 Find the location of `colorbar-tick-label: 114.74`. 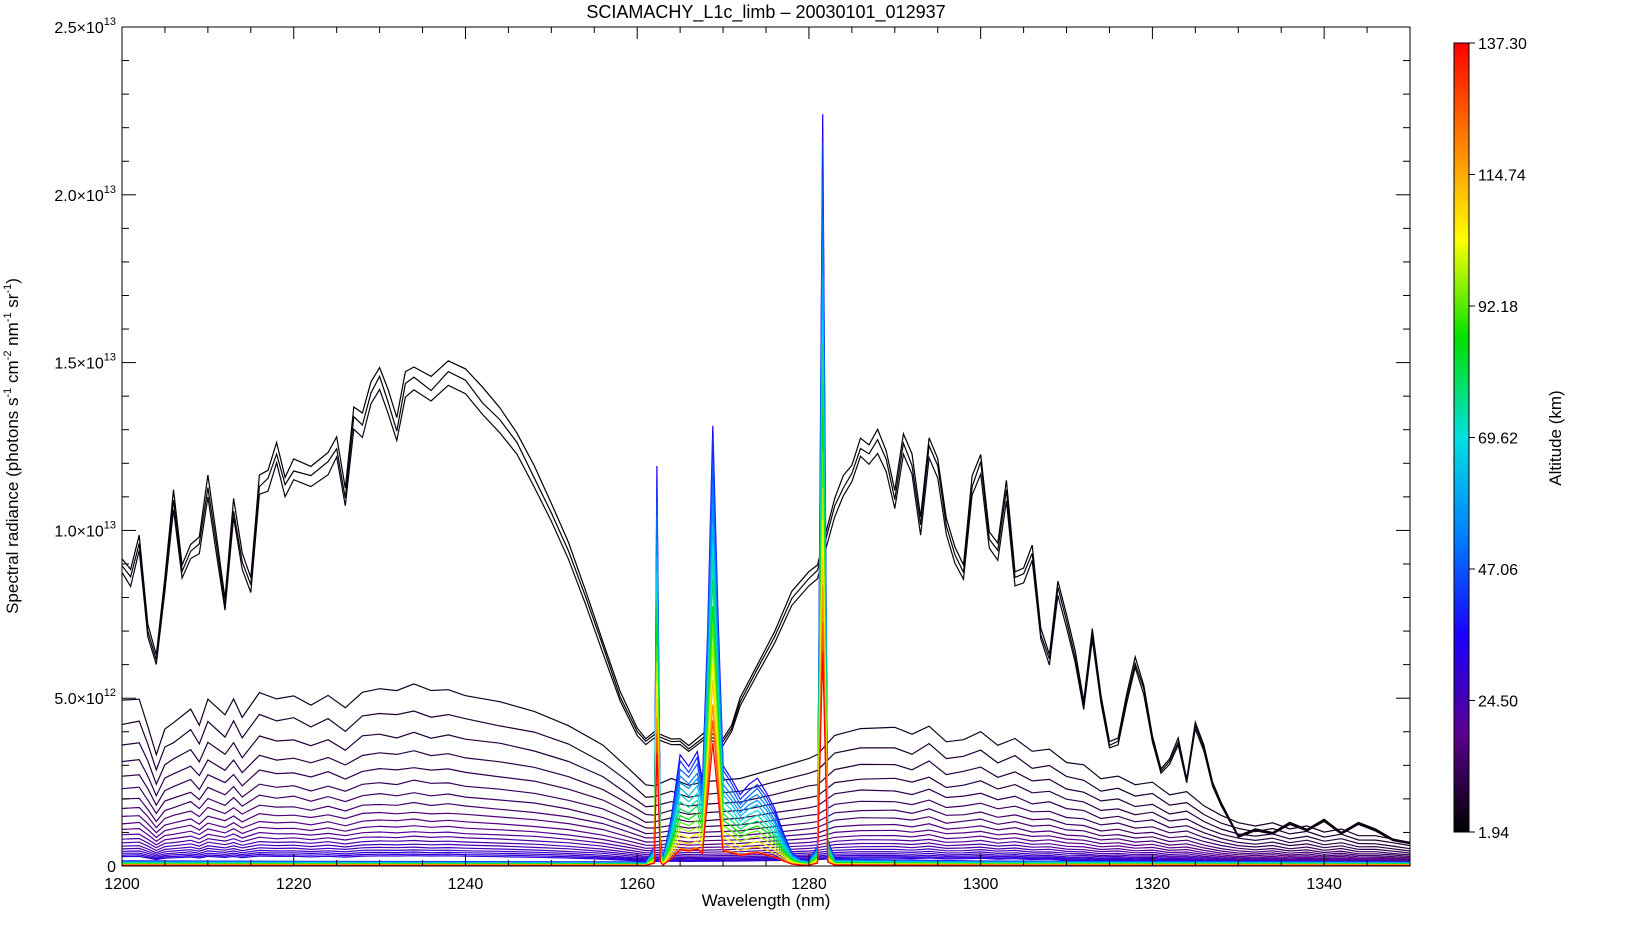

colorbar-tick-label: 114.74 is located at coordinates (1502, 176).